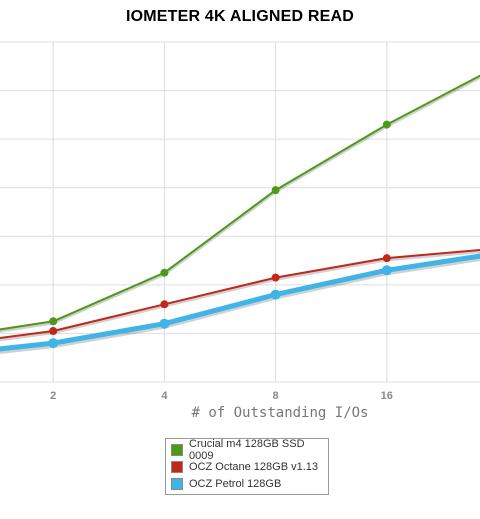  Describe the element at coordinates (53, 396) in the screenshot. I see `x-tick-label: 2` at that location.